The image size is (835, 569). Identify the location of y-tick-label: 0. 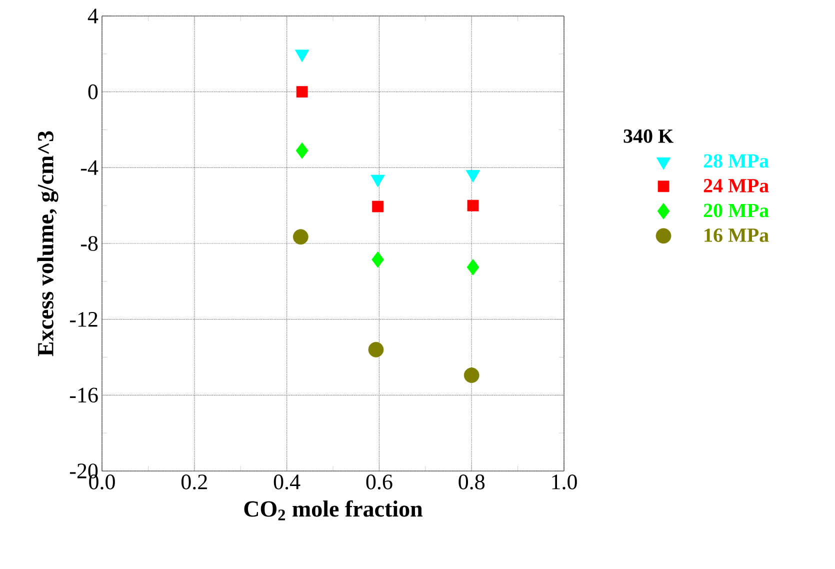
(93, 92).